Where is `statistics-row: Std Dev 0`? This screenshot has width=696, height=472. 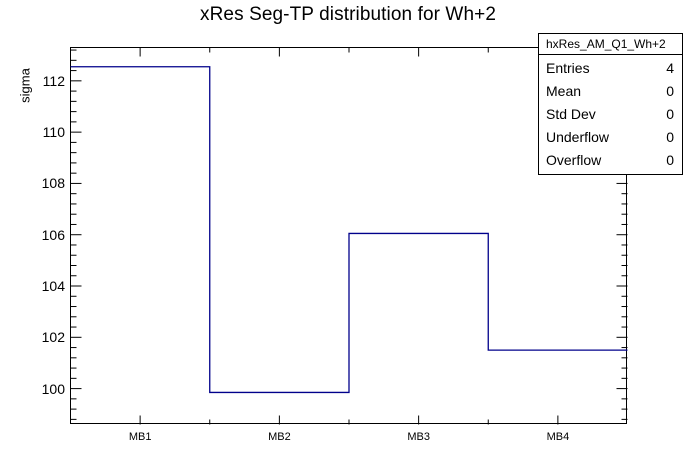 statistics-row: Std Dev 0 is located at coordinates (610, 114).